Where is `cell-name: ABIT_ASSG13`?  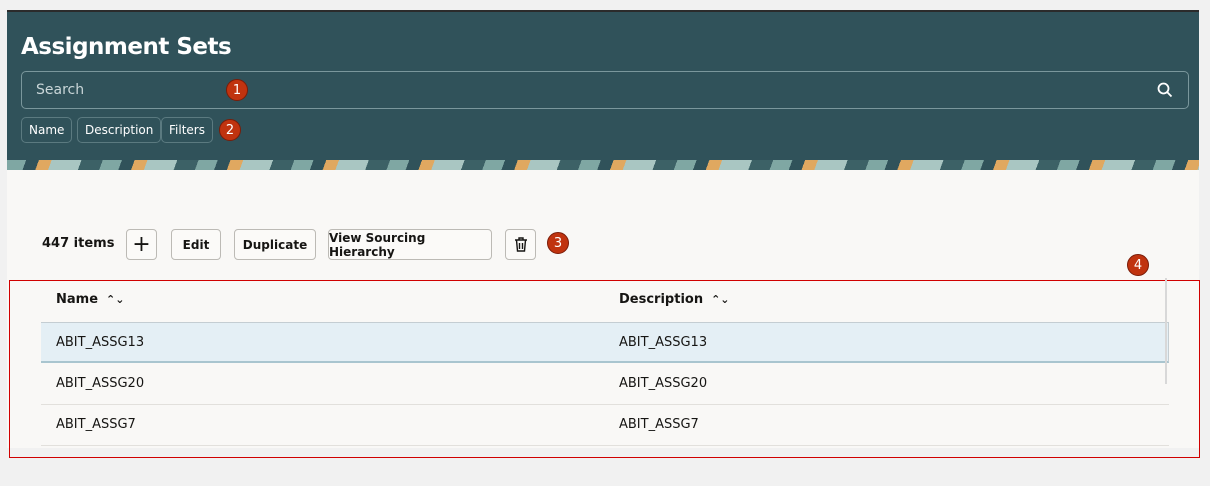 cell-name: ABIT_ASSG13 is located at coordinates (100, 342).